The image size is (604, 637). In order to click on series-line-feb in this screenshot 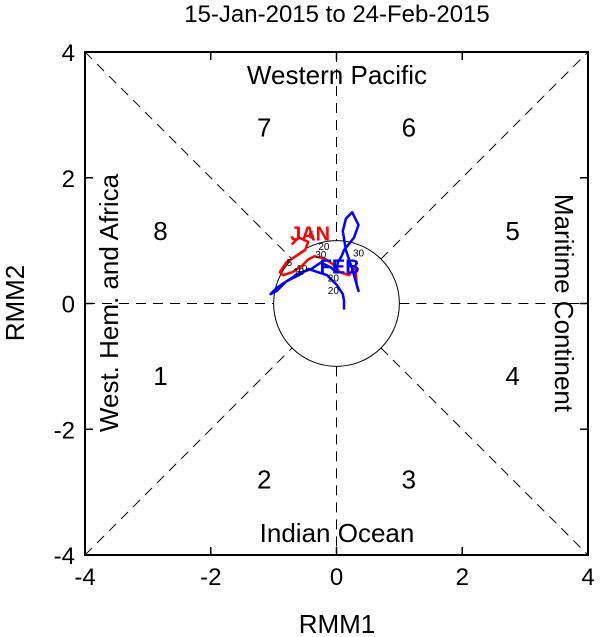, I will do `click(314, 260)`.